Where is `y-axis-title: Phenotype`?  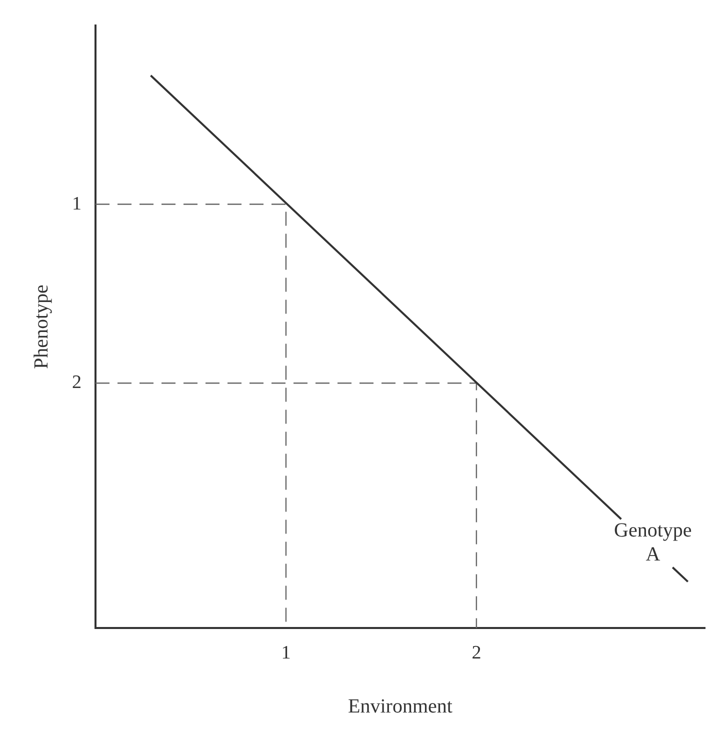
y-axis-title: Phenotype is located at coordinates (41, 327).